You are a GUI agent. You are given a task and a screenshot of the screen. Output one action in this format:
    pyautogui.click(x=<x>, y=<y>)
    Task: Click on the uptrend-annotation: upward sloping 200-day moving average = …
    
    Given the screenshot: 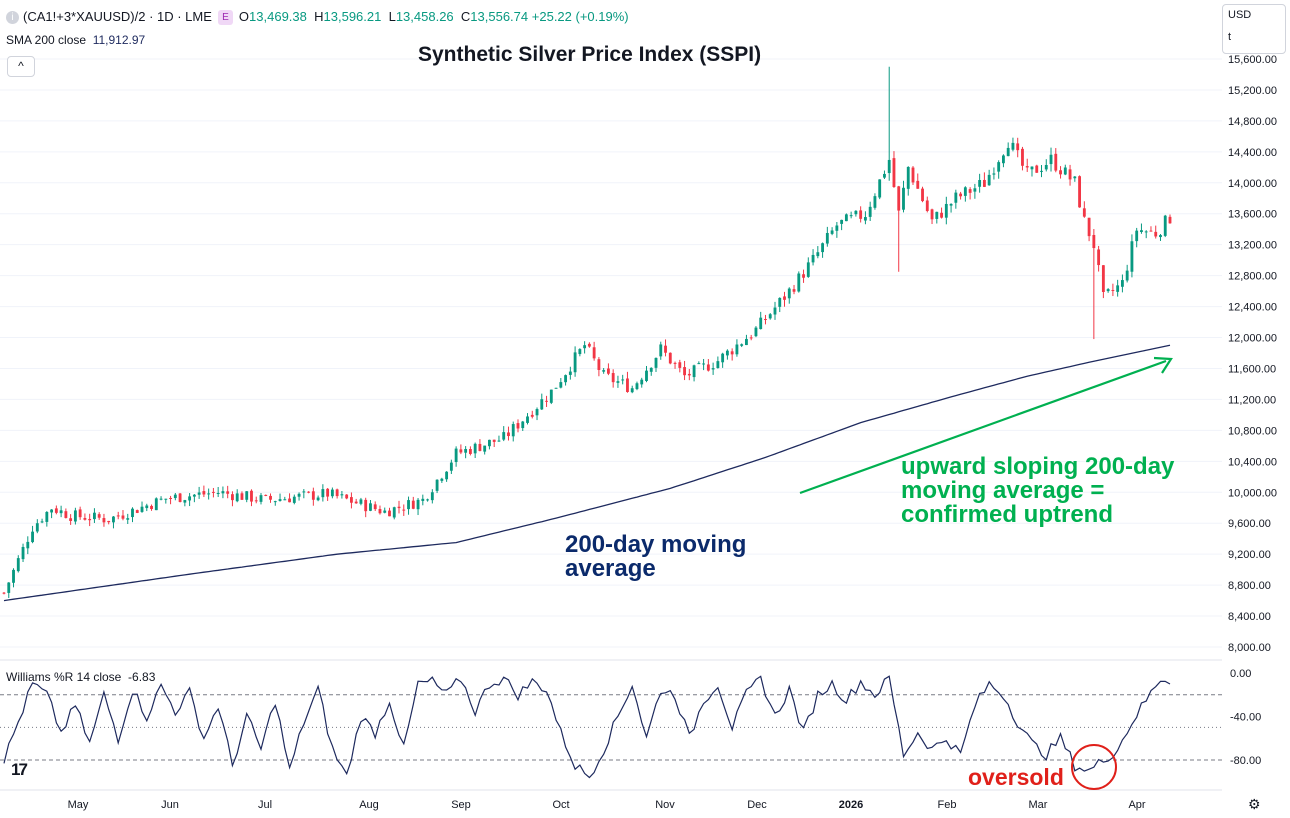 What is the action you would take?
    pyautogui.click(x=1038, y=490)
    